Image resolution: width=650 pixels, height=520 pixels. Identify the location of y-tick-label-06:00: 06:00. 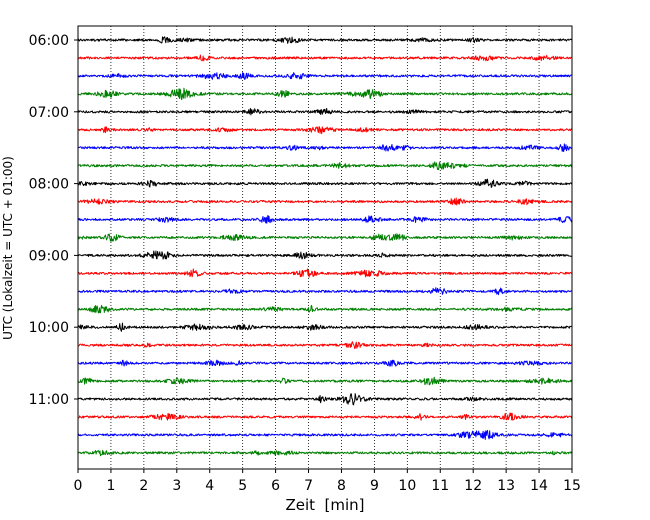
(49, 41).